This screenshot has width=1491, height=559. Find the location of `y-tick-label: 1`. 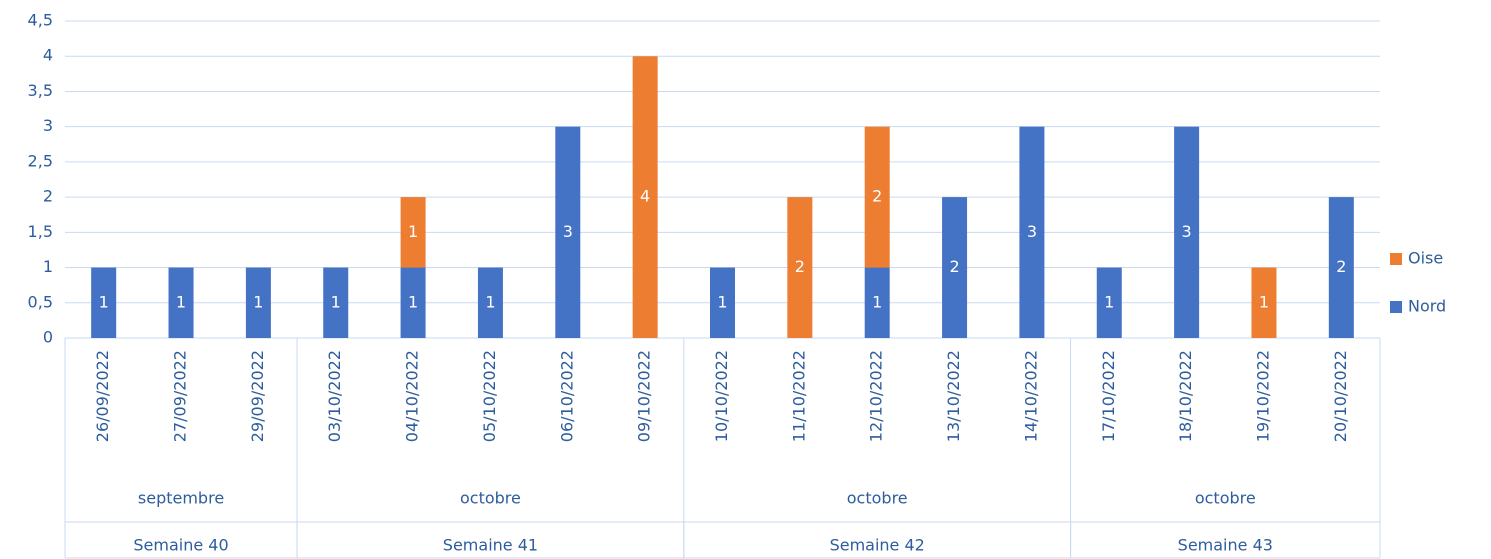

y-tick-label: 1 is located at coordinates (48, 266).